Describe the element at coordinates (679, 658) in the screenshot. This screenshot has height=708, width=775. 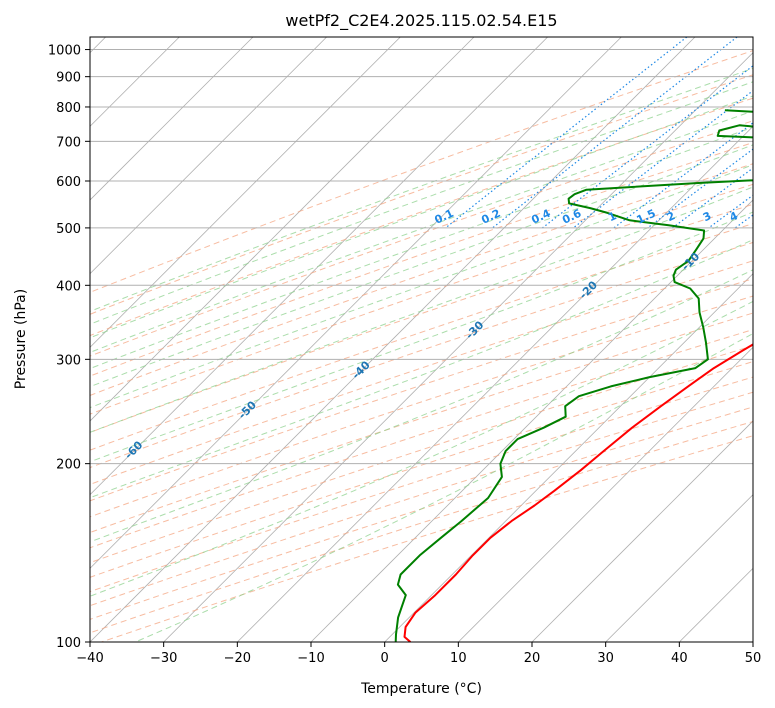
I see `x-tick-label: 40` at that location.